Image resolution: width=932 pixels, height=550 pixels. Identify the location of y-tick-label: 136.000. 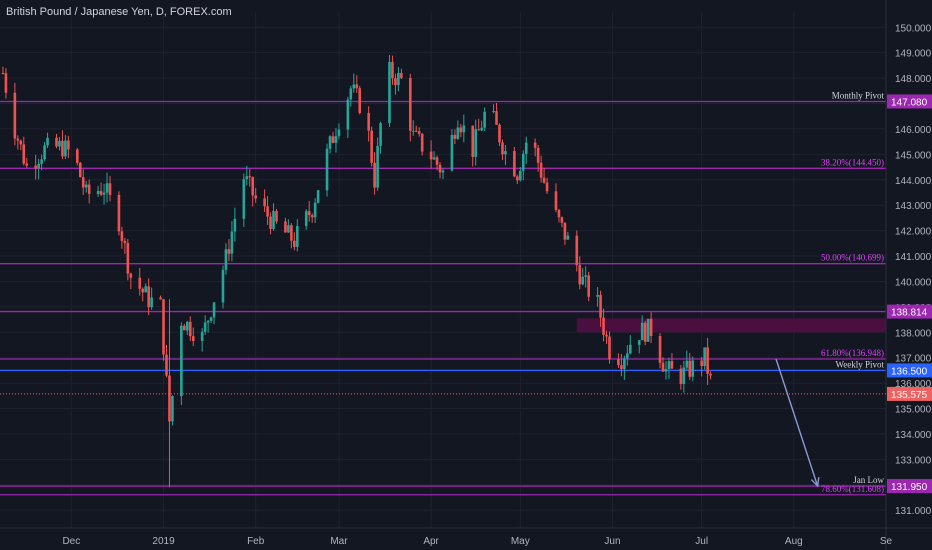
(913, 384).